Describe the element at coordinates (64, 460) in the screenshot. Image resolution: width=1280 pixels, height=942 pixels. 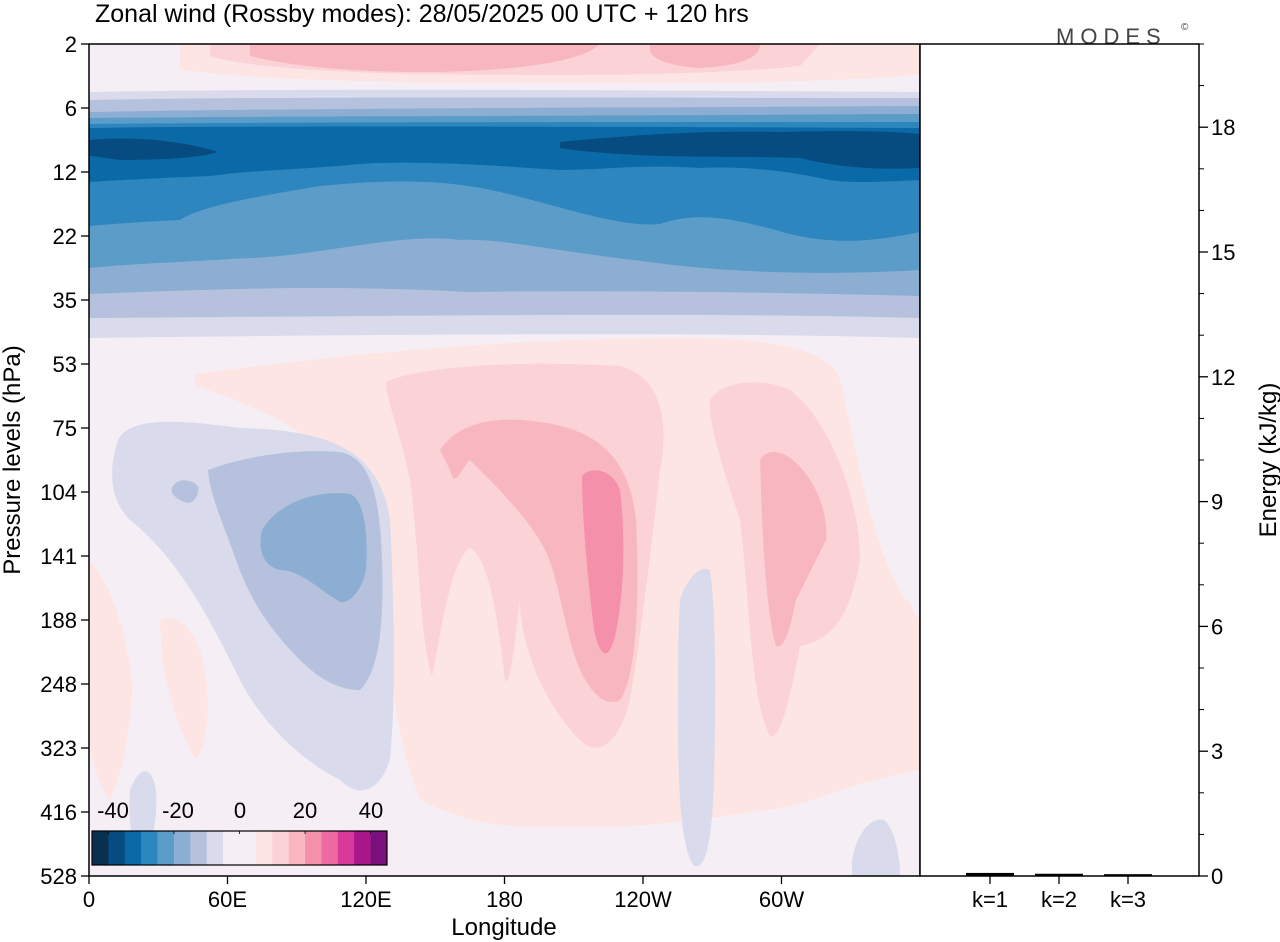
I see `pressure-axis: 2 6 12 22 35 53 75 104 141 188 248 323 416 528` at that location.